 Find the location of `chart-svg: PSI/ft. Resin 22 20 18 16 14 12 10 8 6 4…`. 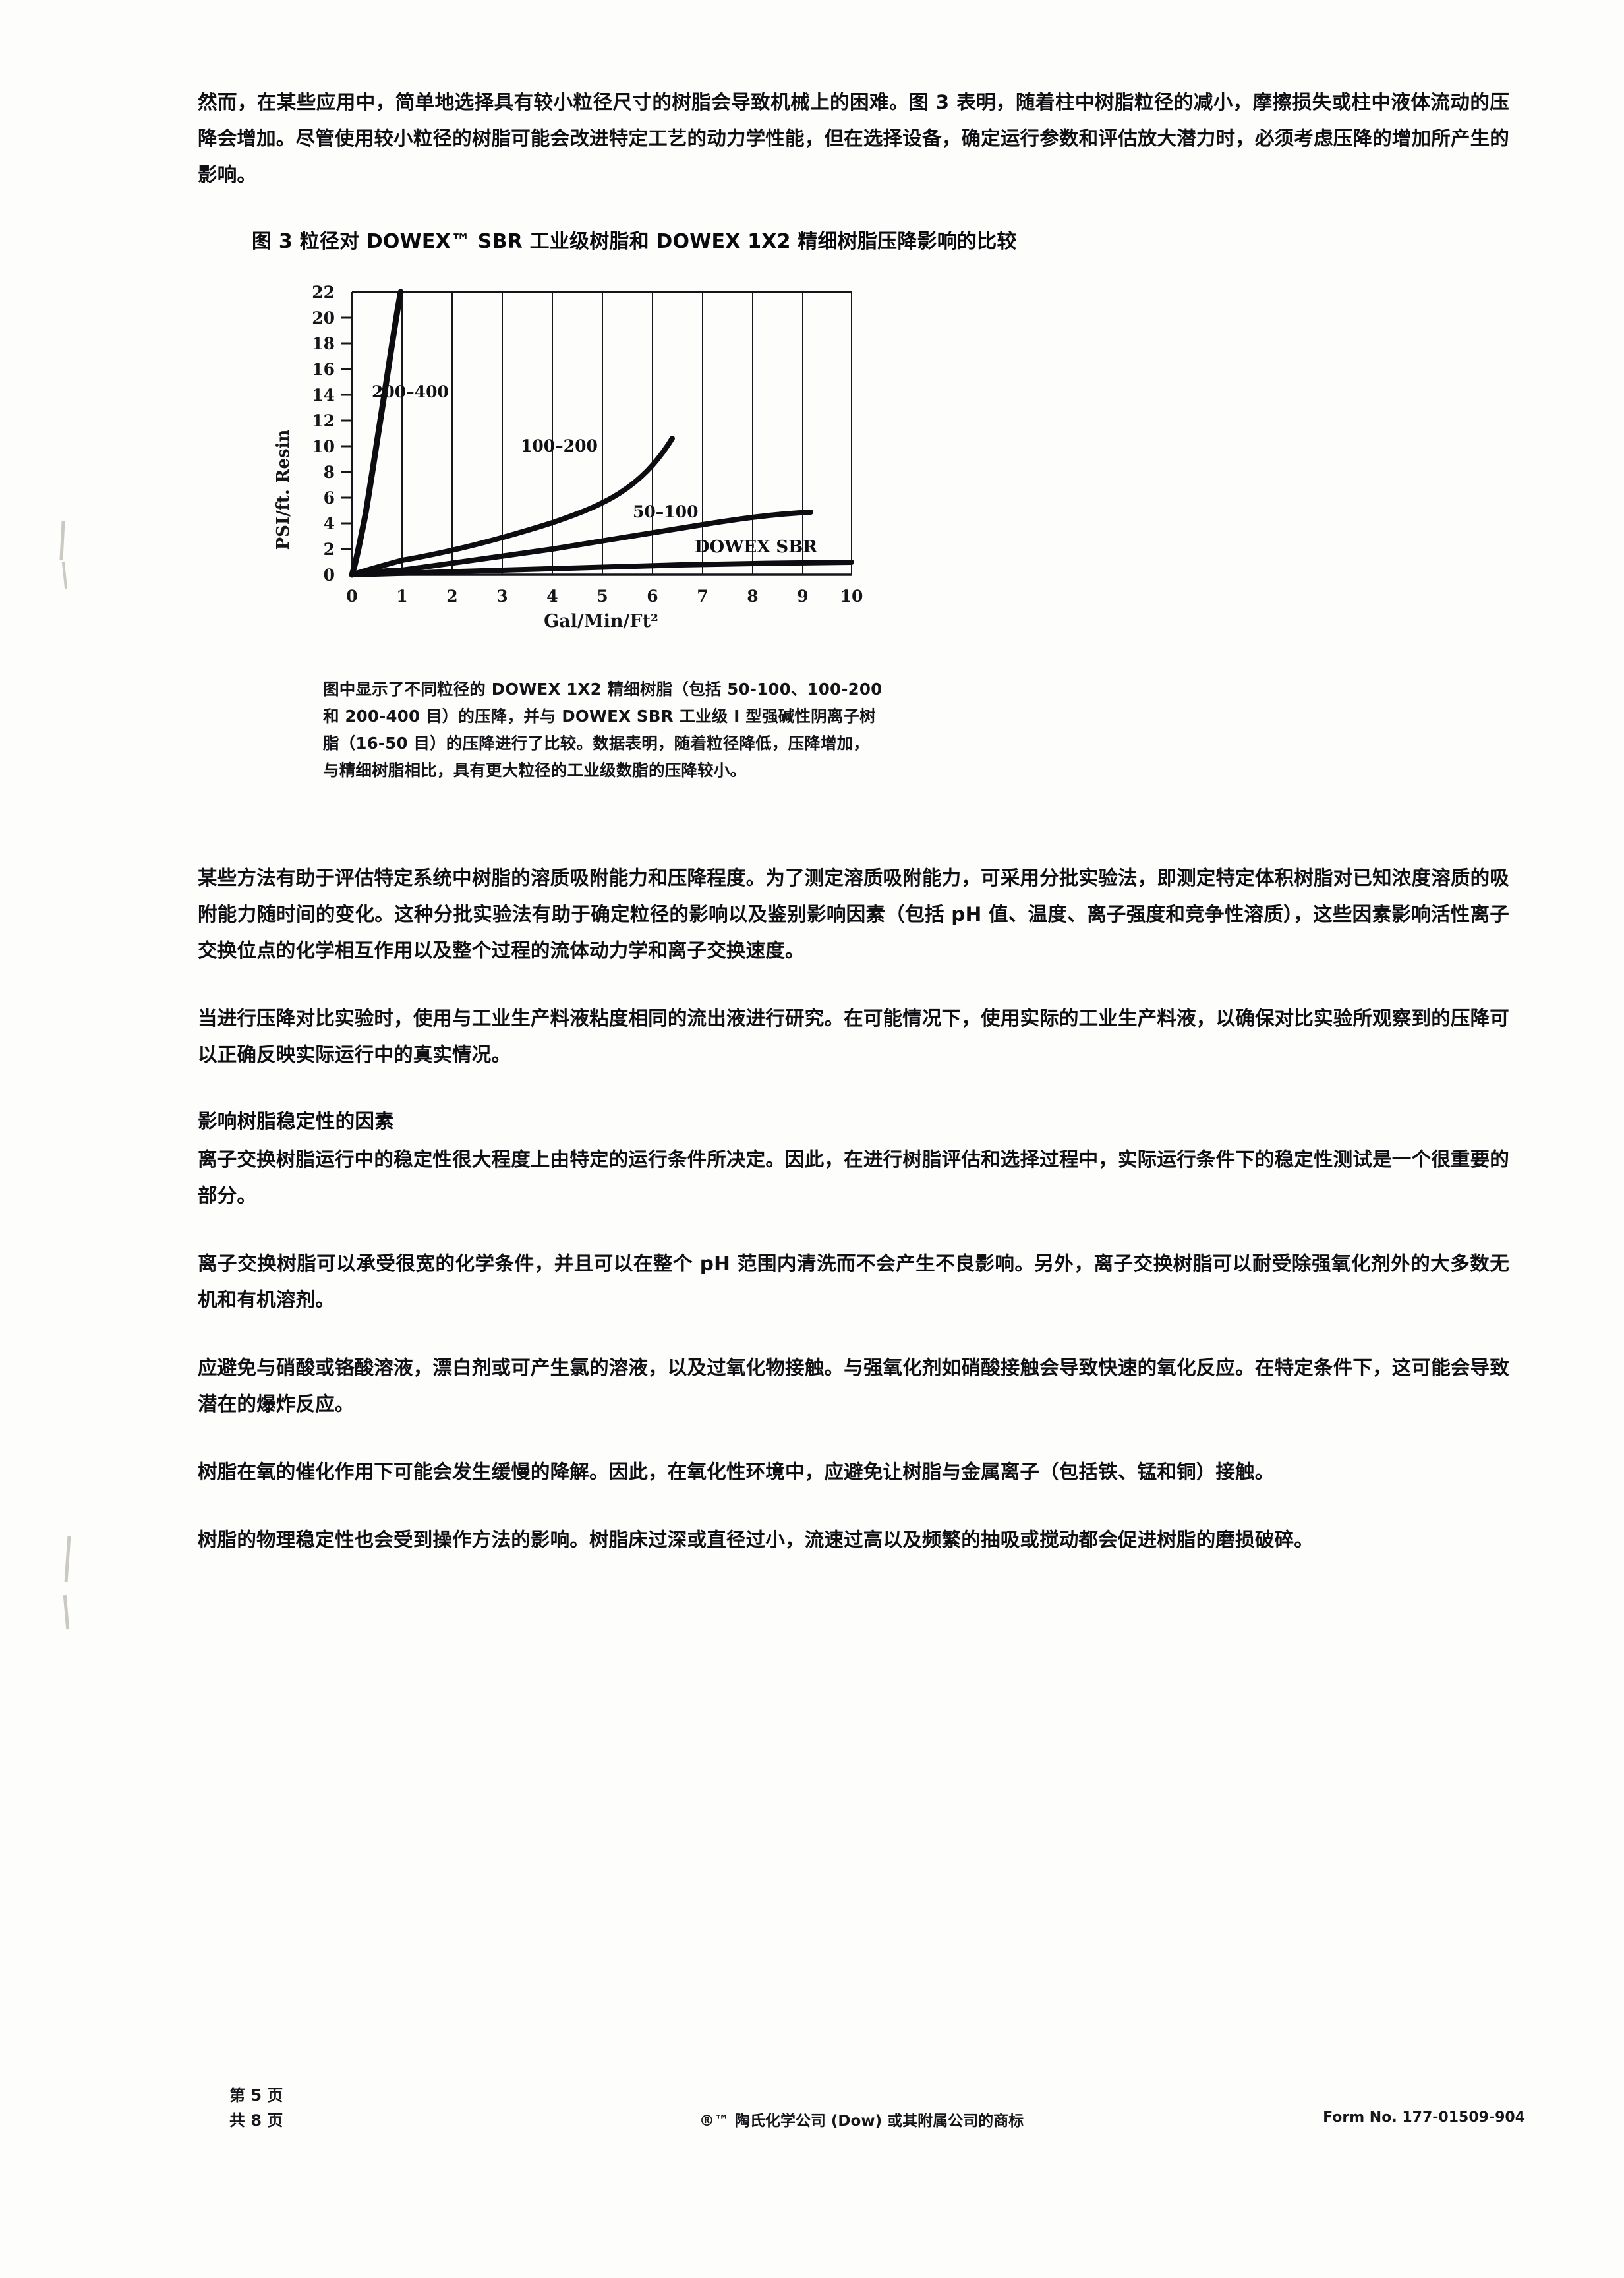

chart-svg: PSI/ft. Resin 22 20 18 16 14 12 10 8 6 4… is located at coordinates (568, 457).